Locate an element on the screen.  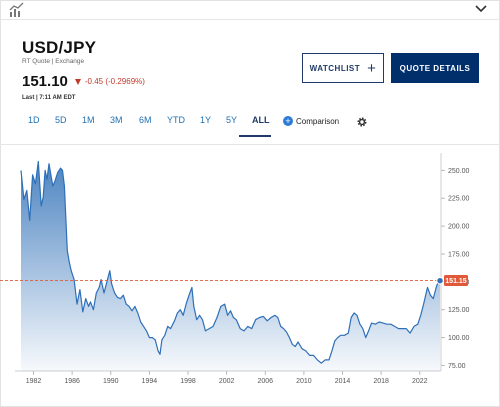
active-tab-indicator is located at coordinates (255, 136).